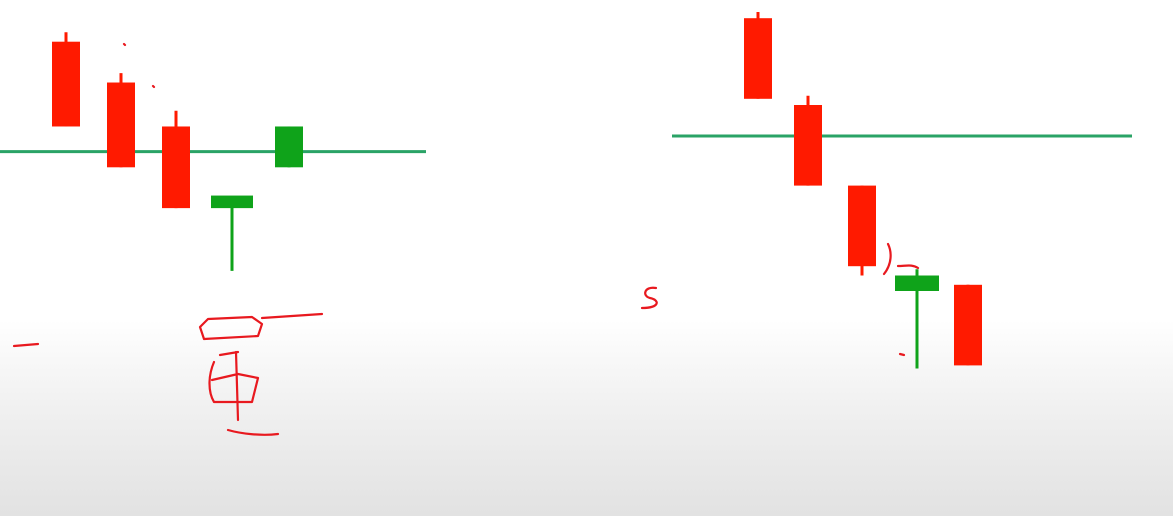  Describe the element at coordinates (649, 298) in the screenshot. I see `annotation-s-mark` at that location.